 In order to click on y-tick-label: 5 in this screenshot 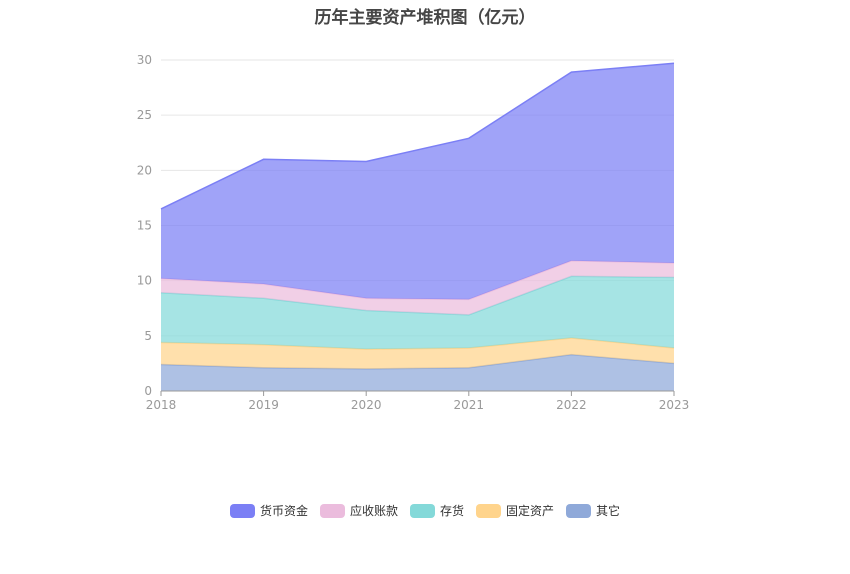, I will do `click(148, 336)`.